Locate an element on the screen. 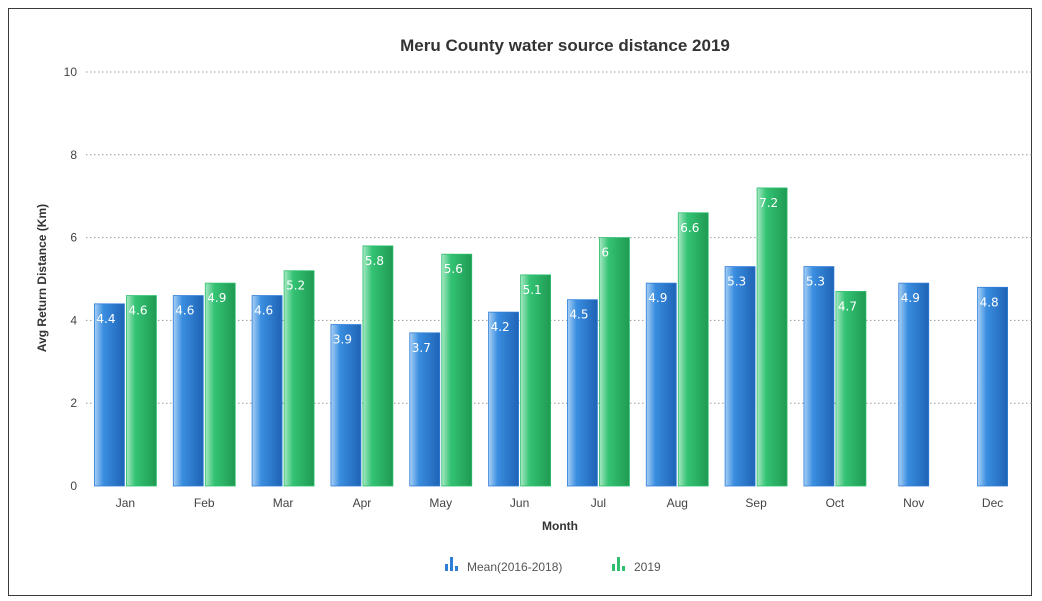 The height and width of the screenshot is (601, 1042). bar-mean-aug is located at coordinates (661, 384).